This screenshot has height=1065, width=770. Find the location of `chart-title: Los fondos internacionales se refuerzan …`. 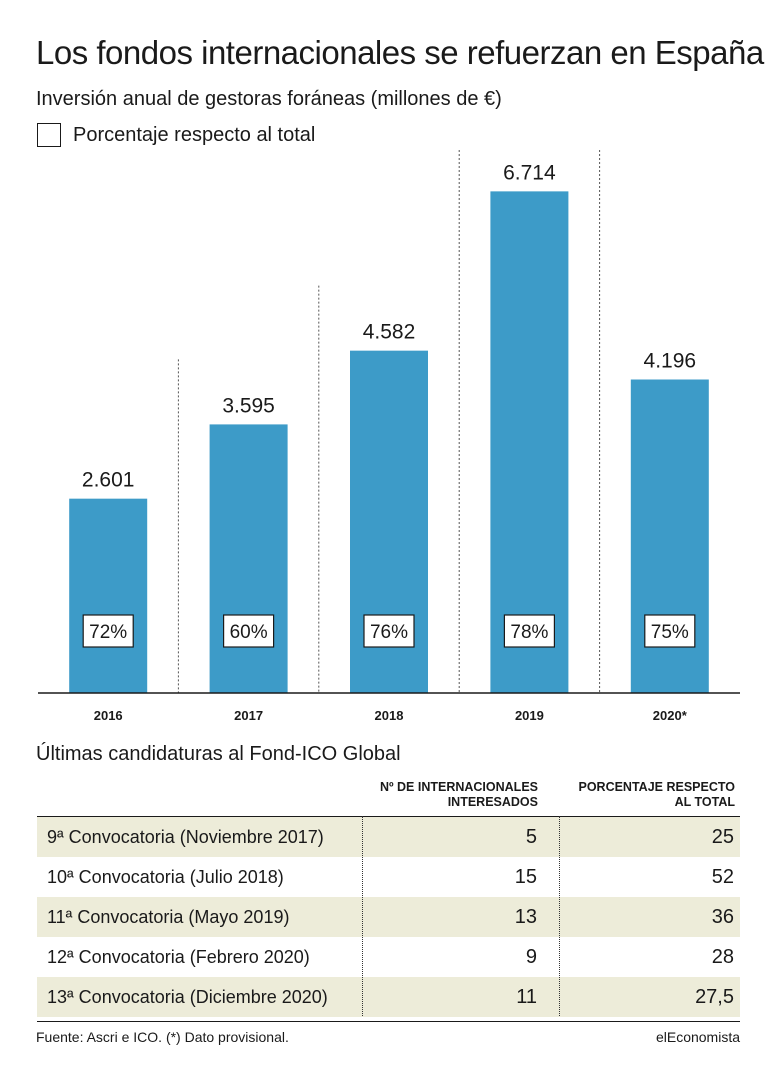

chart-title: Los fondos internacionales se refuerzan … is located at coordinates (400, 52).